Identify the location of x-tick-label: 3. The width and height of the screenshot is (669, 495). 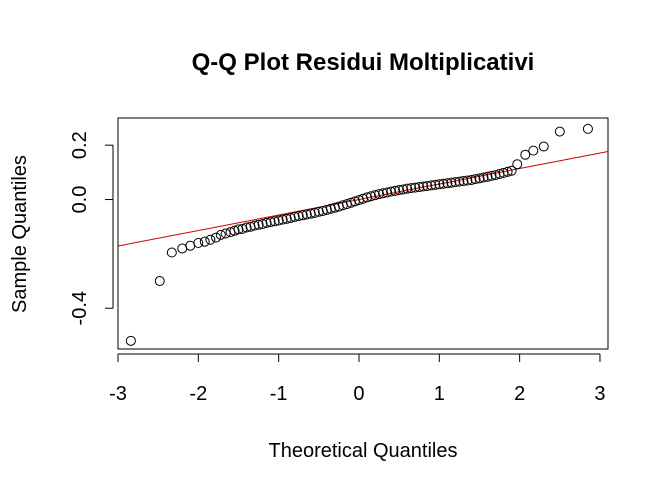
(599, 394).